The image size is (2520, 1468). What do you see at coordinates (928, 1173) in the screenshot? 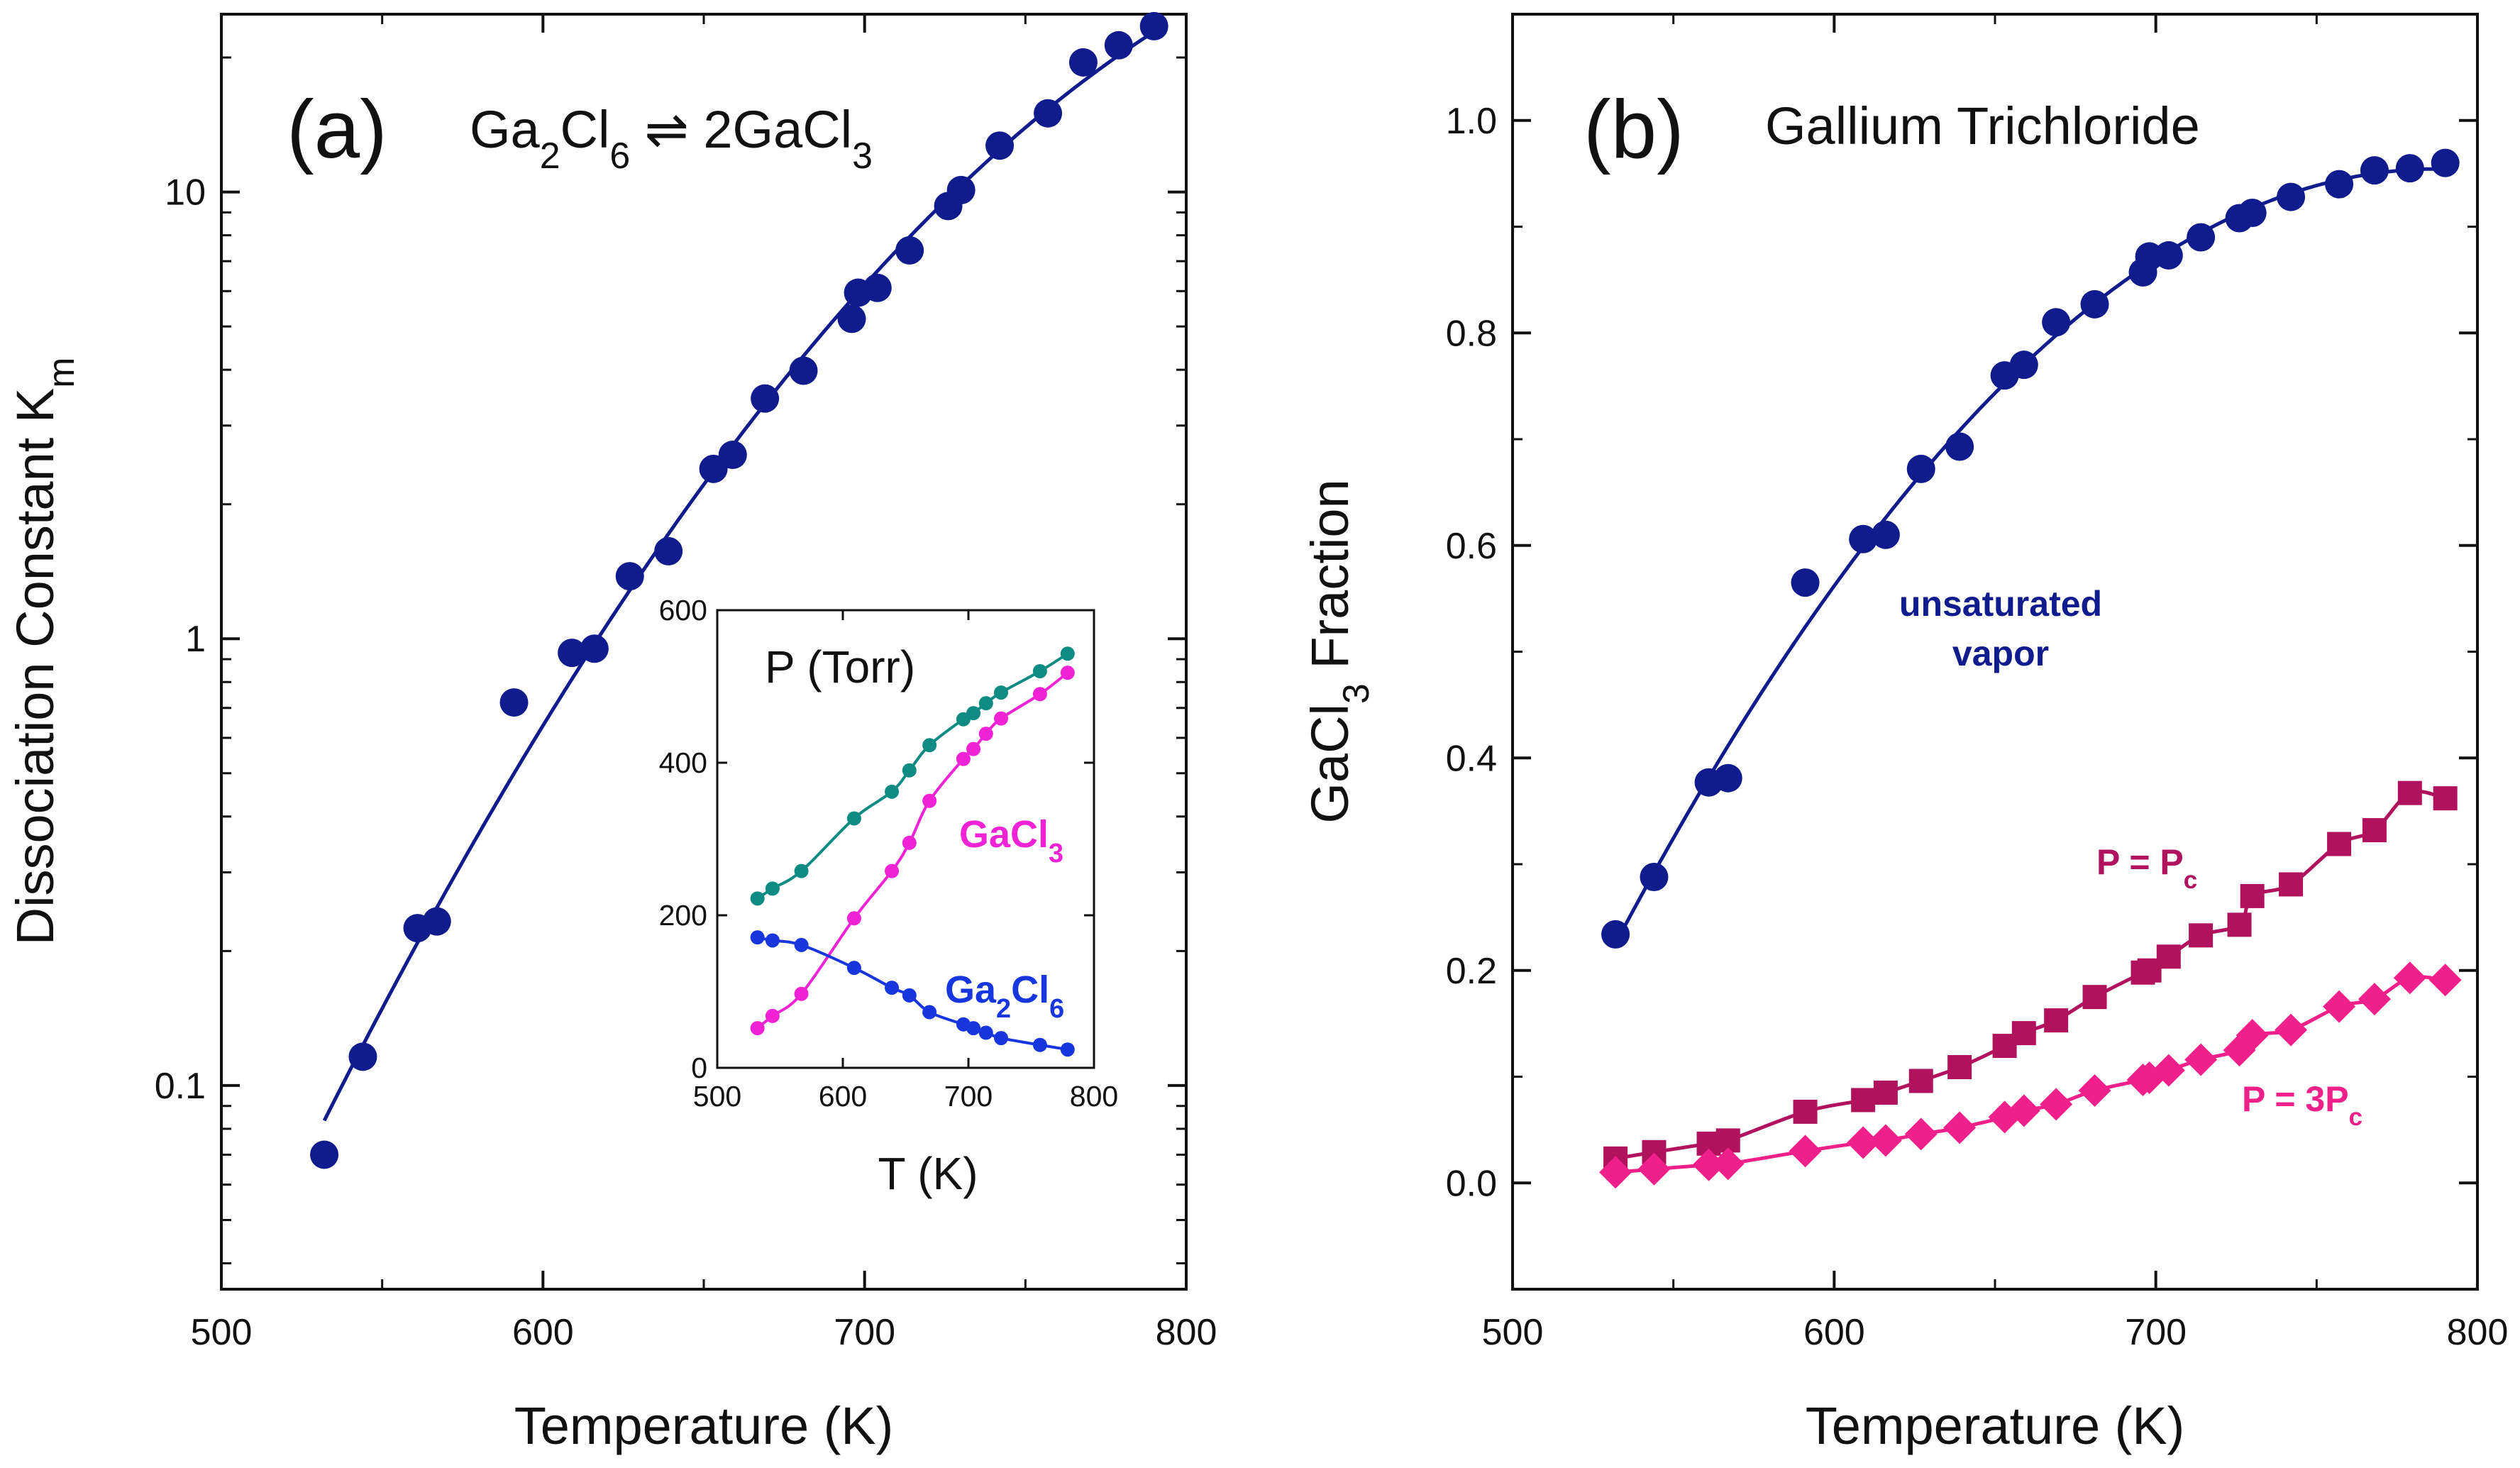
I see `inset-x-axis-title: T (K)` at bounding box center [928, 1173].